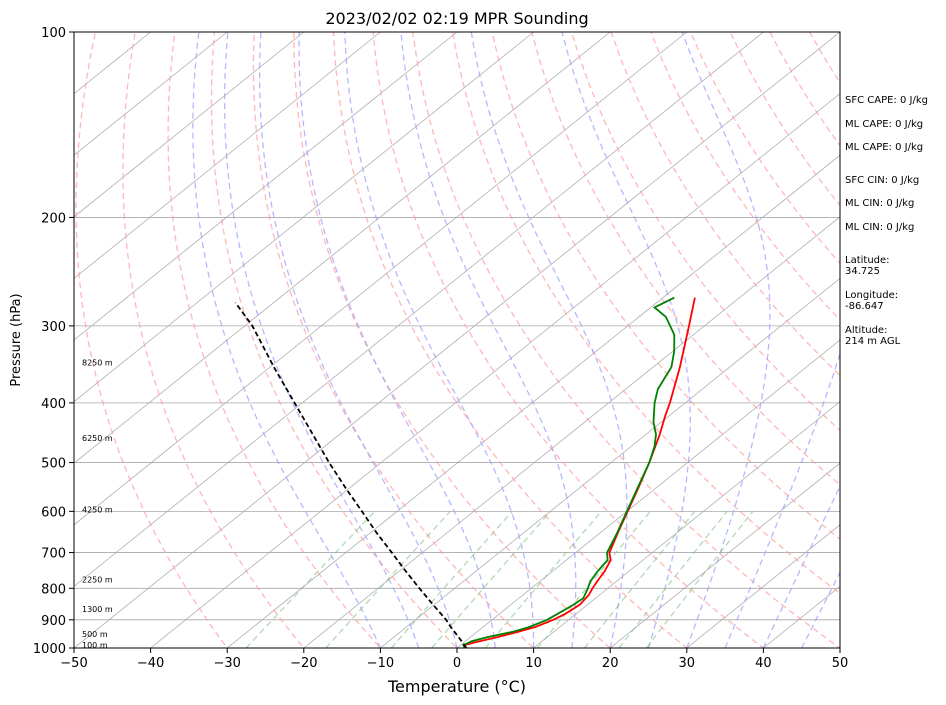 The image size is (946, 705). I want to click on y-tick-label: 700, so click(53, 554).